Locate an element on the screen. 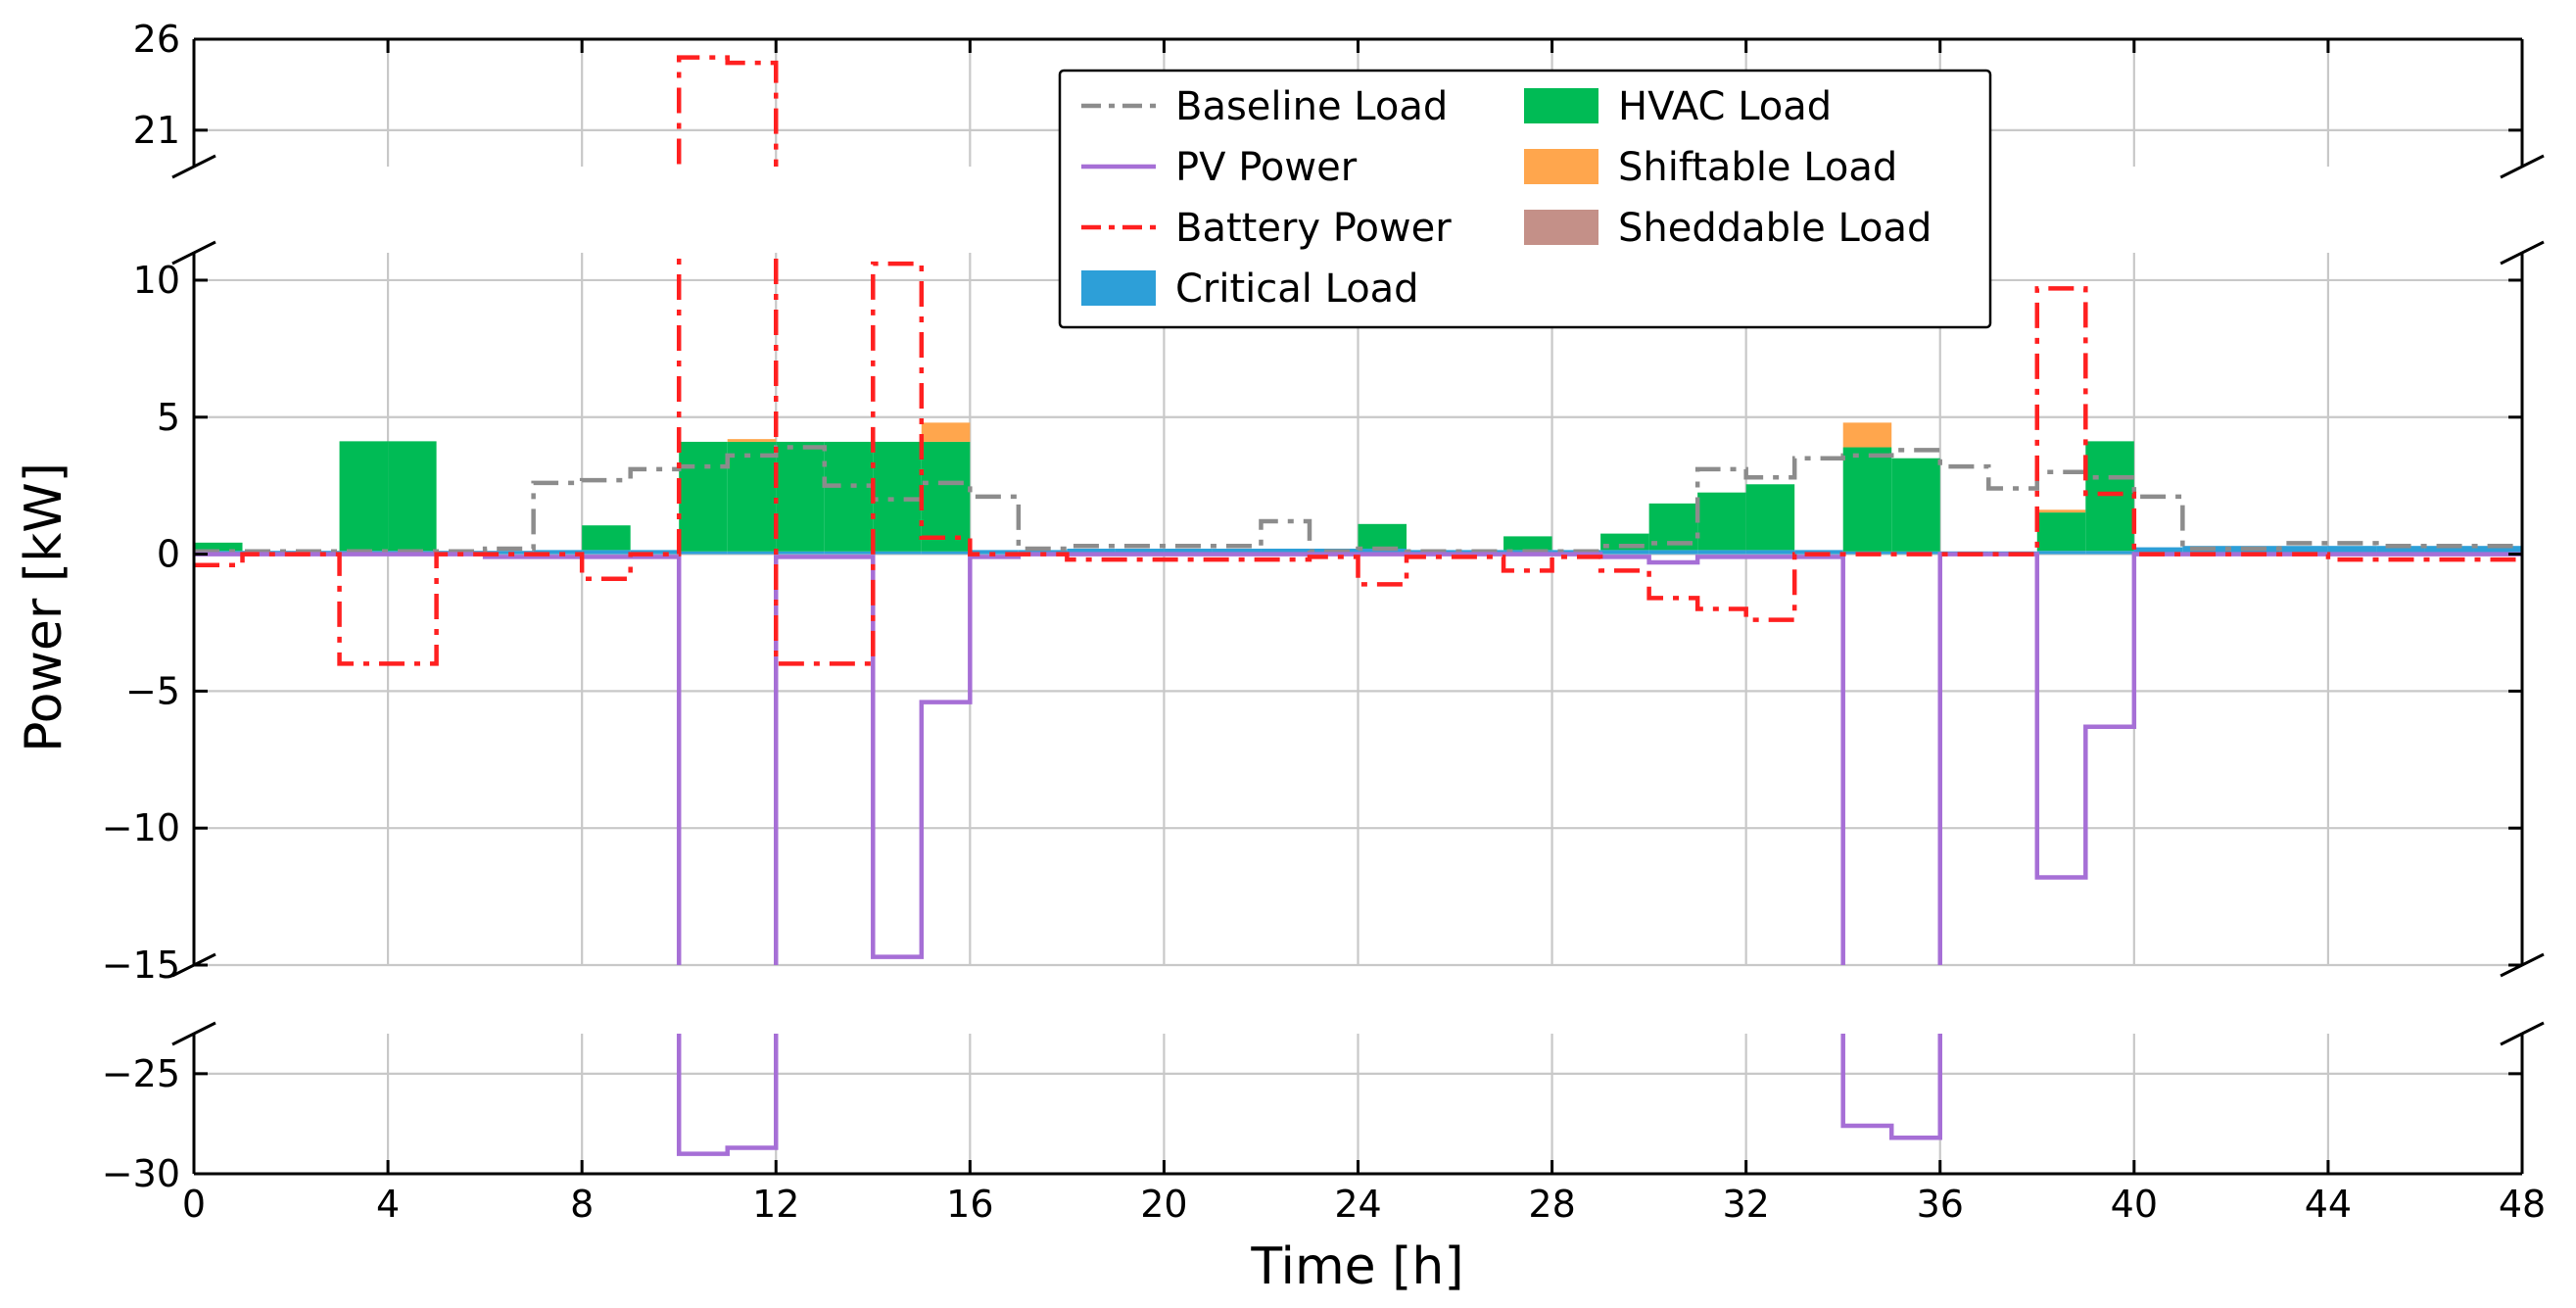  y-tick-label: 21 is located at coordinates (156, 130).